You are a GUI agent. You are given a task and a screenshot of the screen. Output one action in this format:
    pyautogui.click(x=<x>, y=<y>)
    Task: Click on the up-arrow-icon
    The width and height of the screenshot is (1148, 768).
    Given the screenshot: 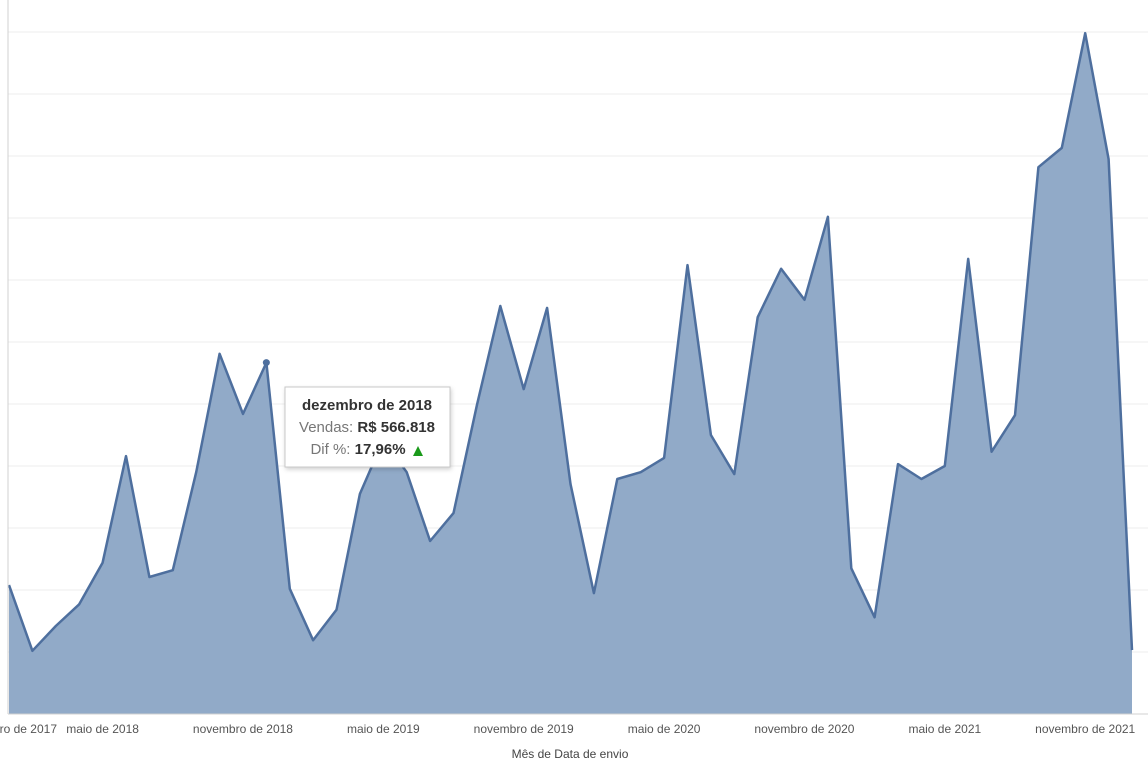 What is the action you would take?
    pyautogui.click(x=418, y=451)
    